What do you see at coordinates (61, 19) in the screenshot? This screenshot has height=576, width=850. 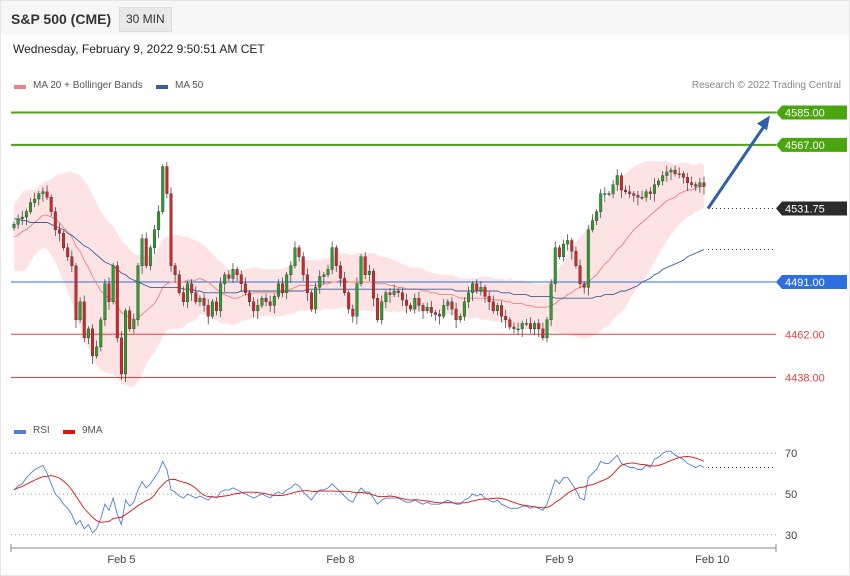 I see `instrument-title: S&P 500 (CME)` at bounding box center [61, 19].